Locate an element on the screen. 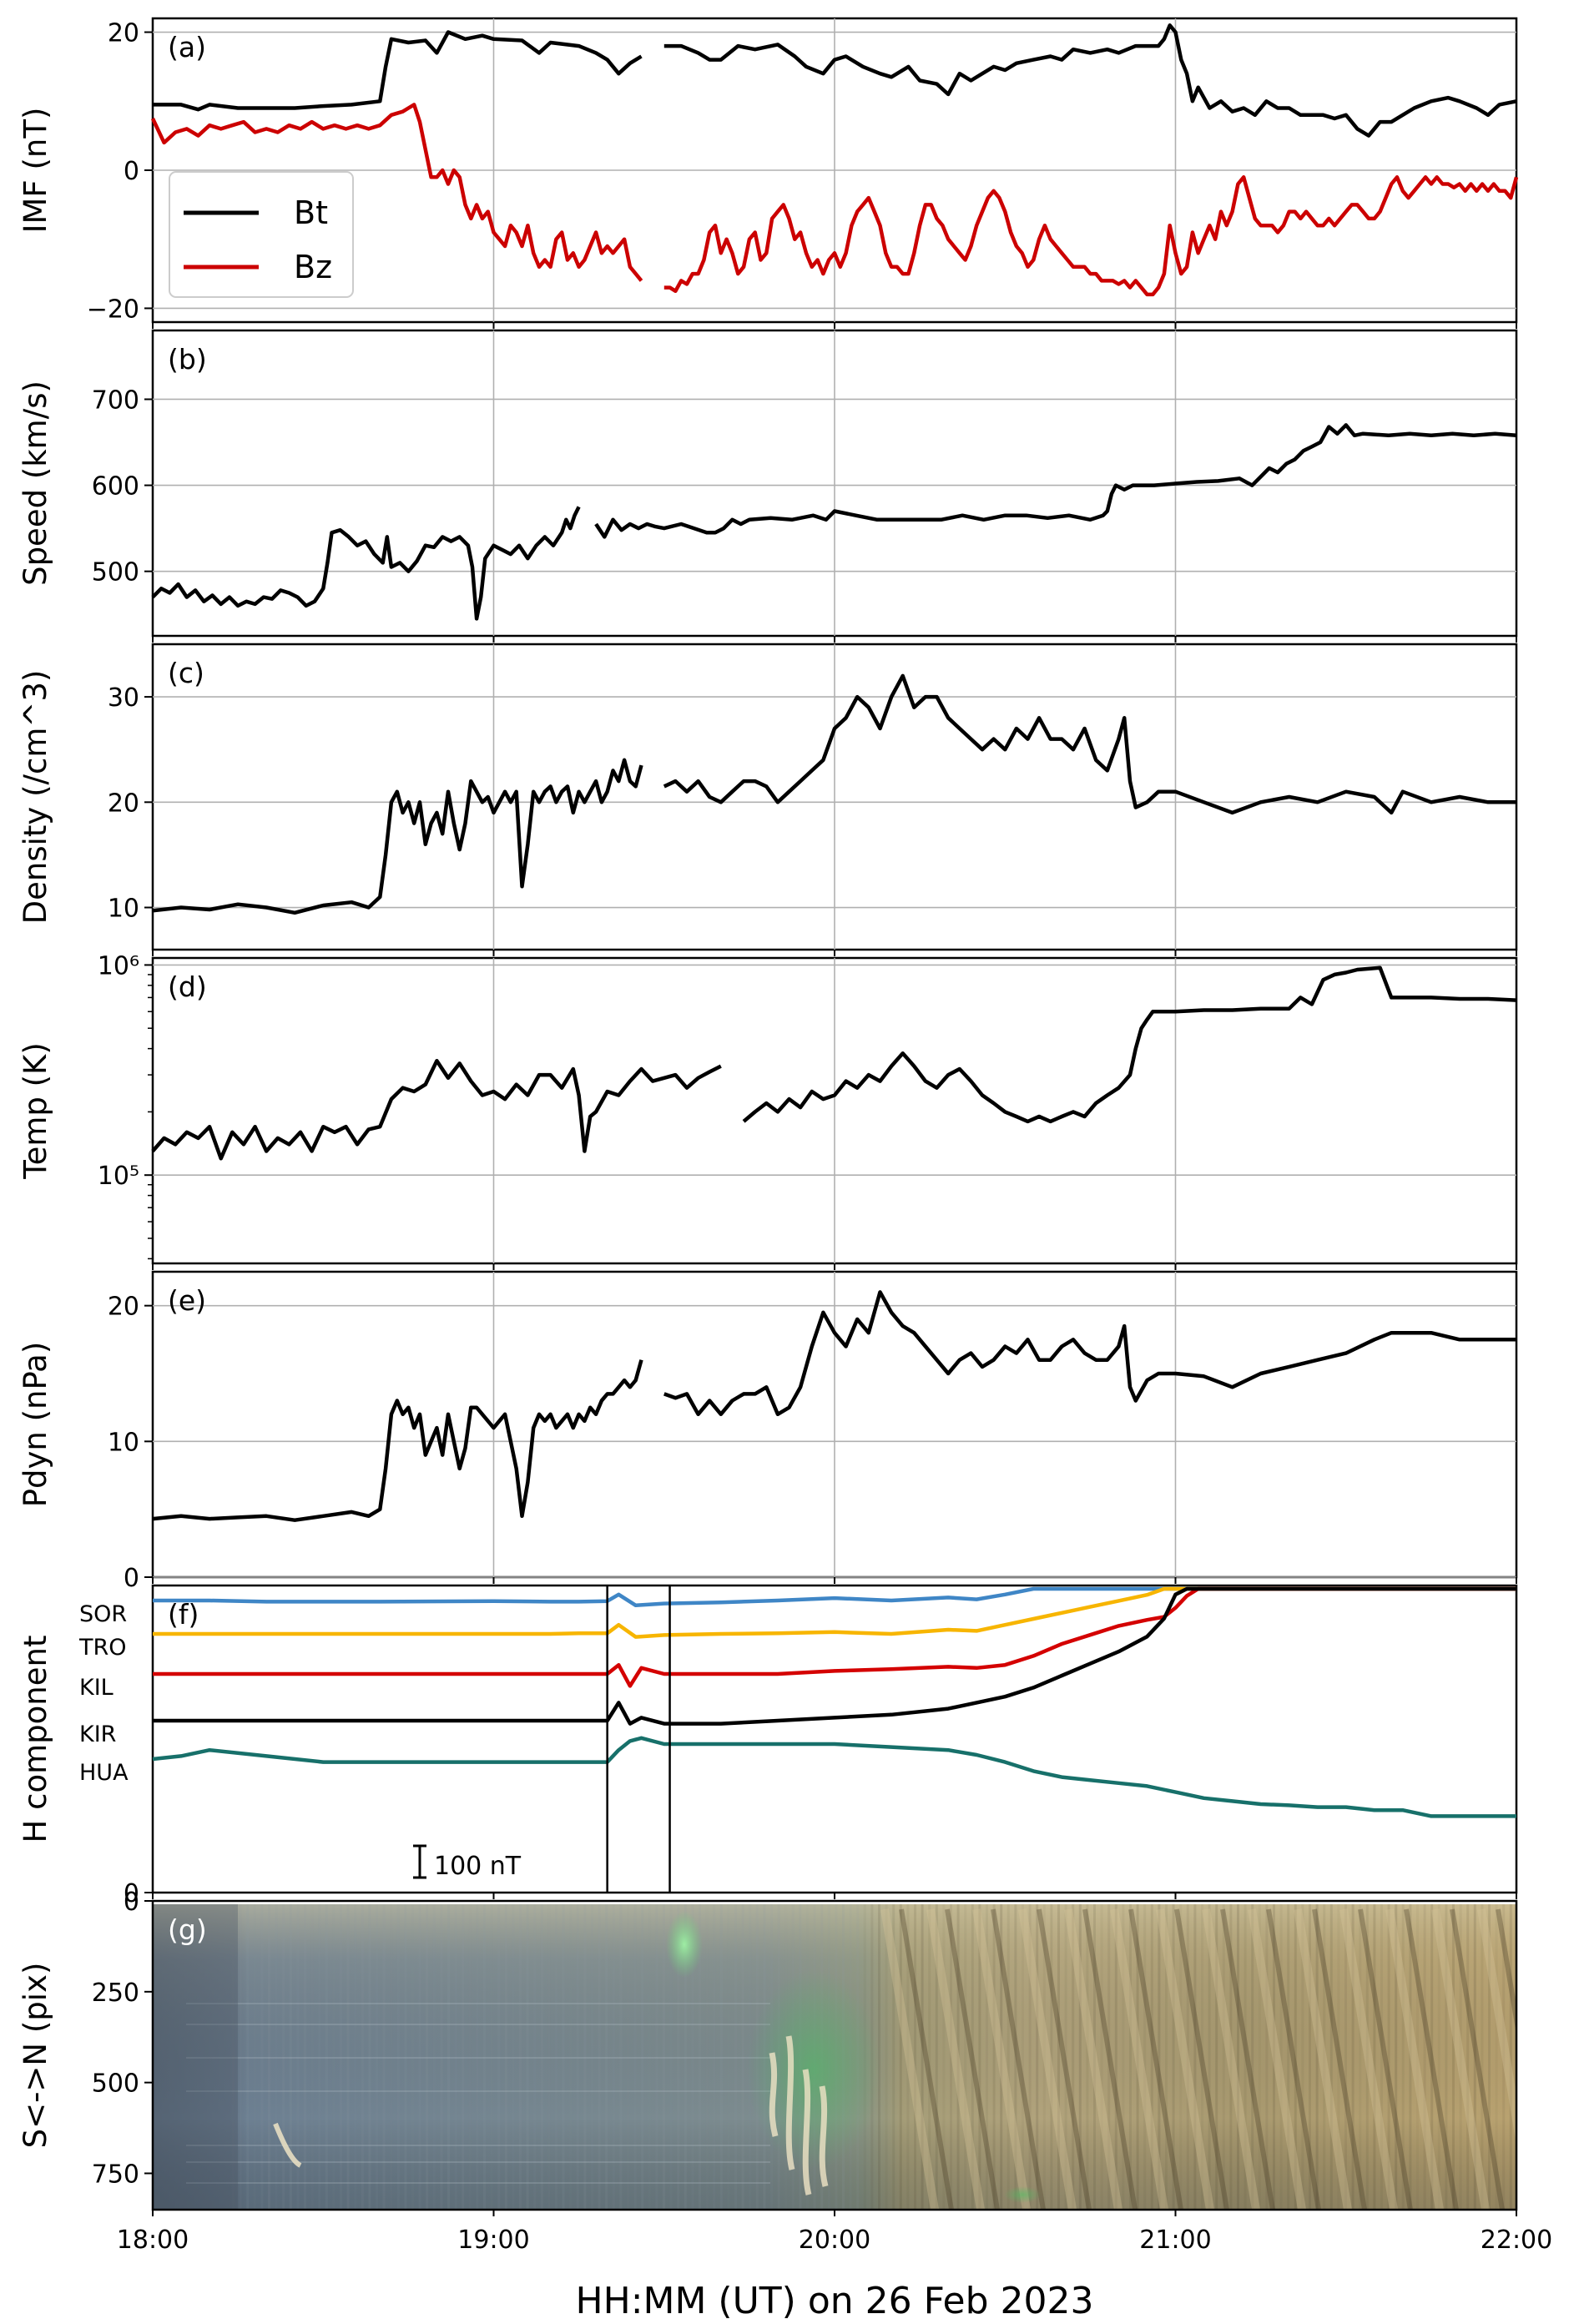 This screenshot has width=1579, height=2324. aurora-green-spot is located at coordinates (1022, 2194).